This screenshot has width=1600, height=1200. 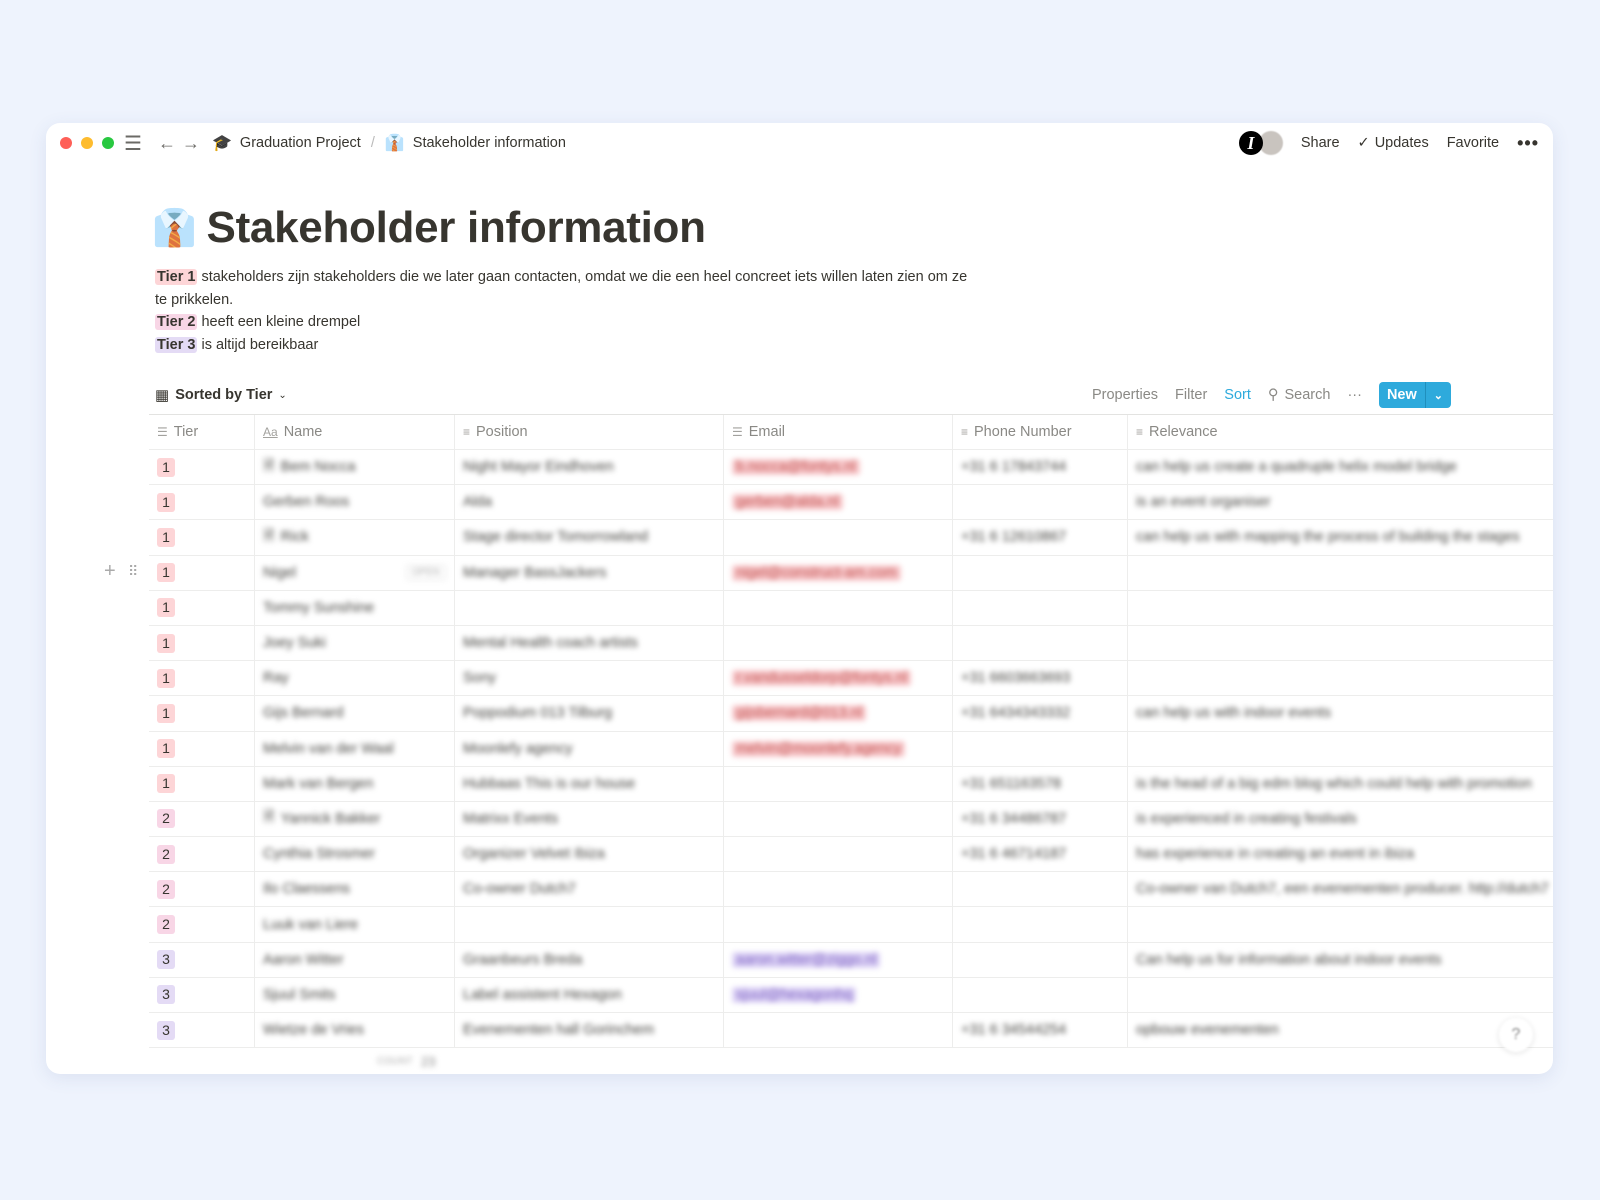 I want to click on position-cell: Hubbaas This is our house, so click(x=589, y=783).